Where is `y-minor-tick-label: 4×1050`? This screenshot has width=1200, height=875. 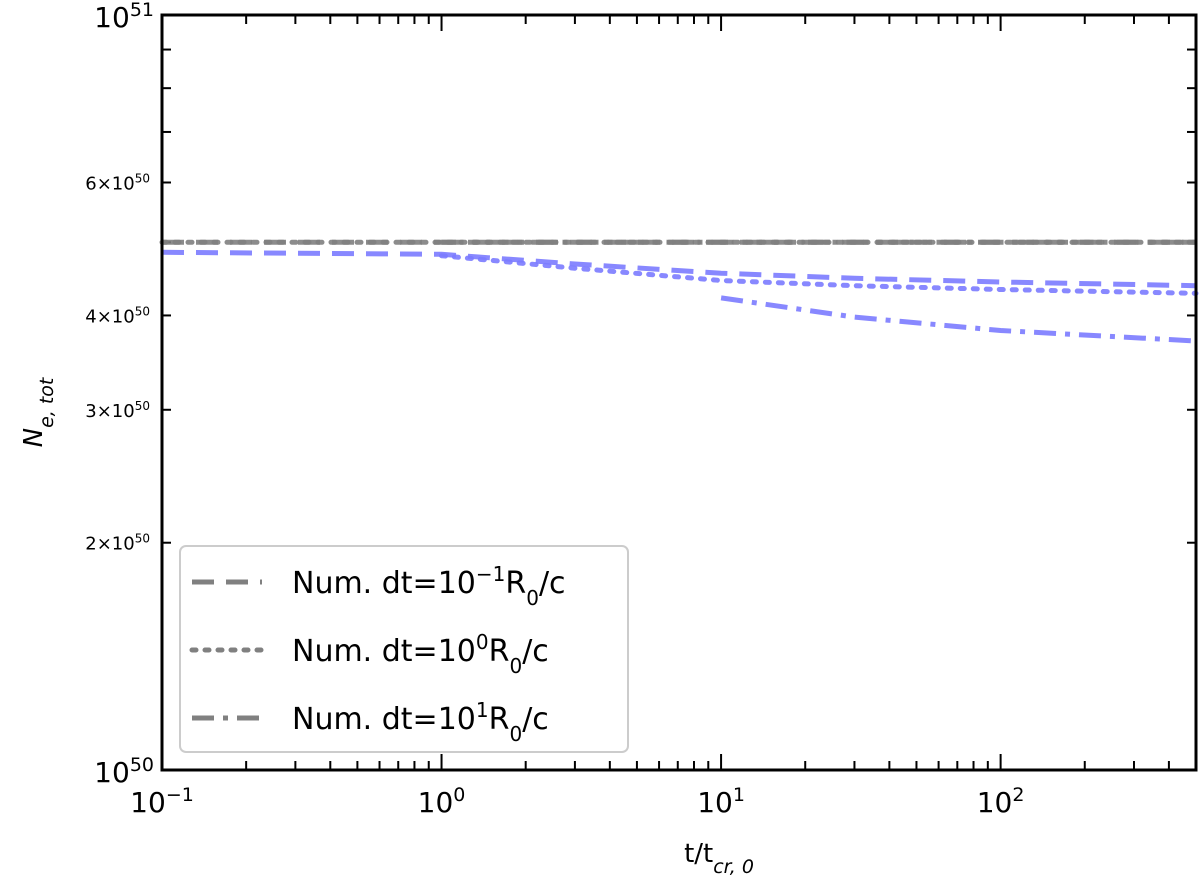 y-minor-tick-label: 4×1050 is located at coordinates (117, 315).